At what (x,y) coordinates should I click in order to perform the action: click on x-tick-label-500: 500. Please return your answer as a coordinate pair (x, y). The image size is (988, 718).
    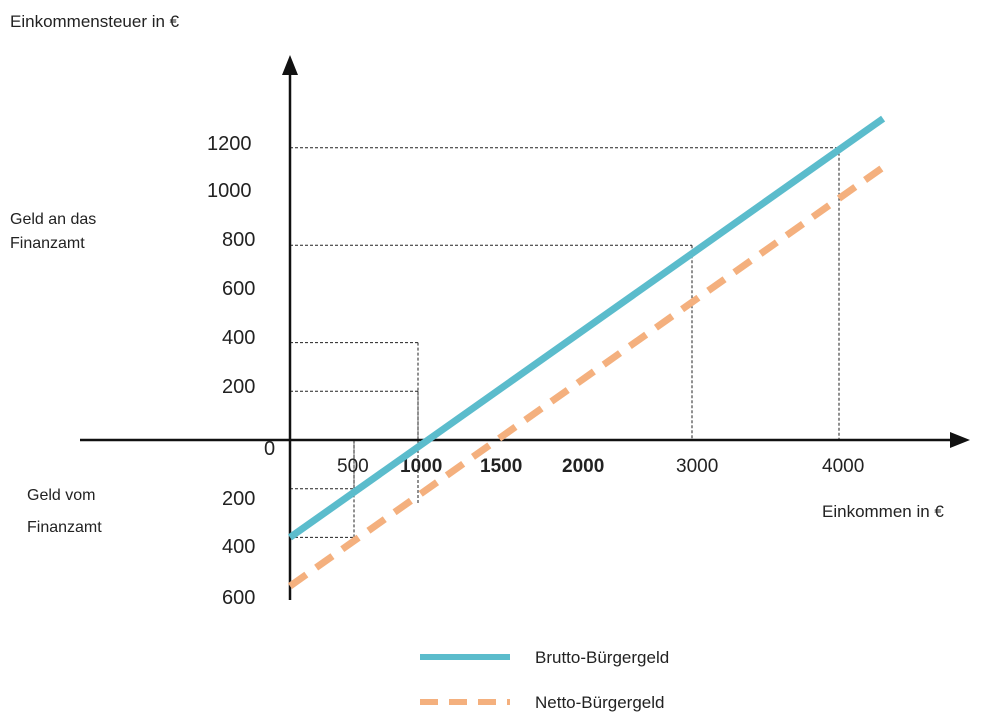
    Looking at the image, I should click on (353, 466).